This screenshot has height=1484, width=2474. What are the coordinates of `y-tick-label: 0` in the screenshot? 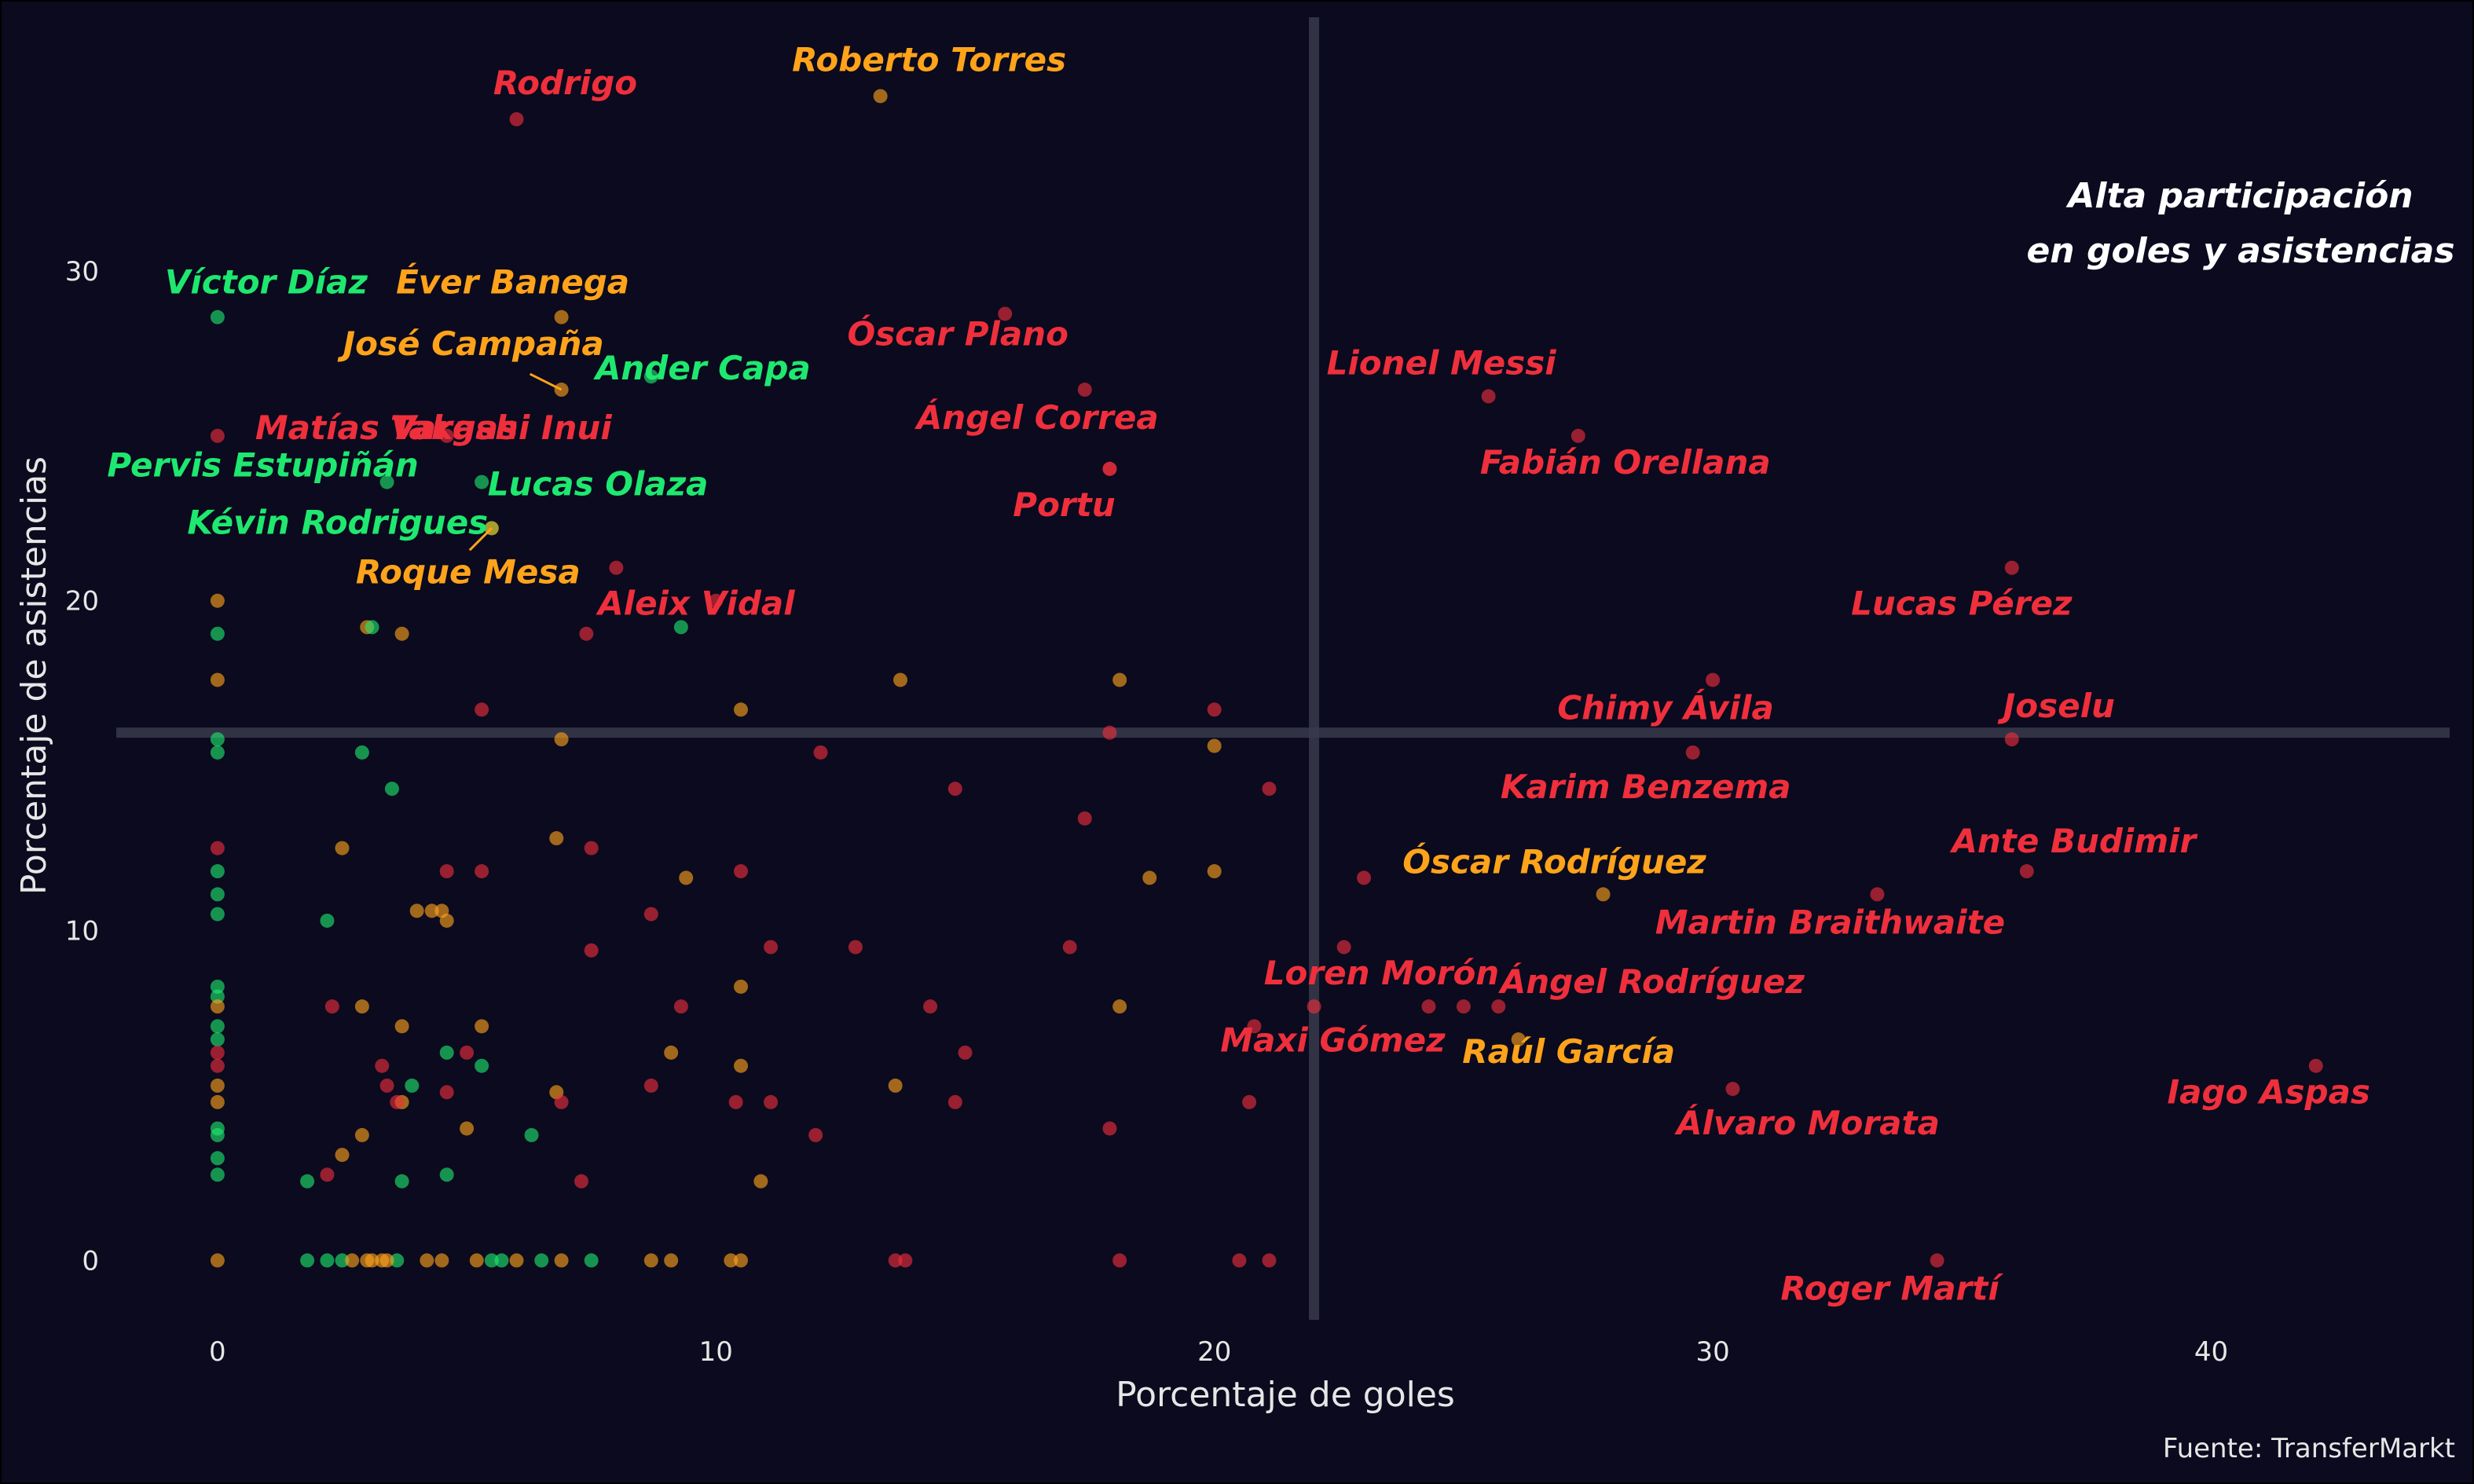 It's located at (90, 1261).